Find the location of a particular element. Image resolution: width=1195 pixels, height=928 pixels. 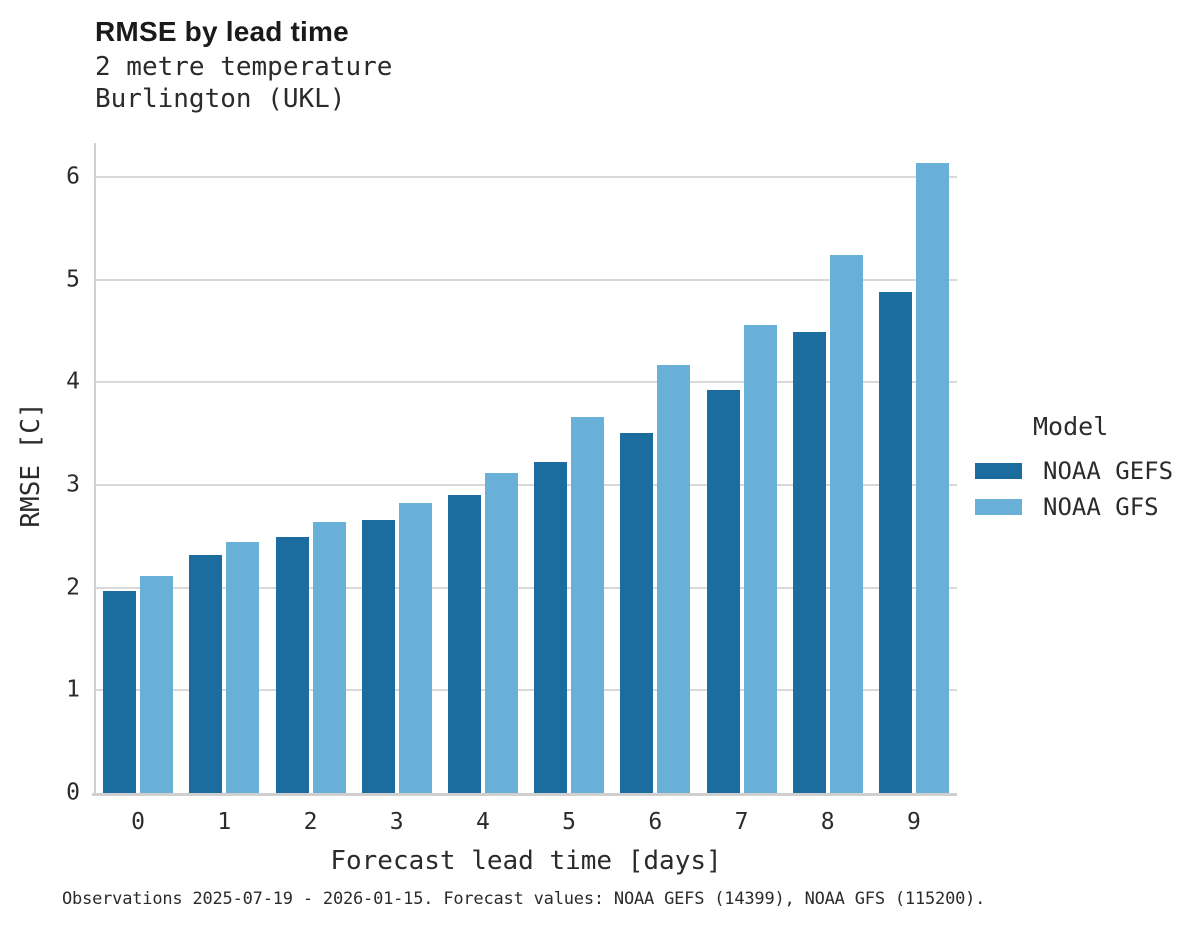

x-tick-label-1: 1 is located at coordinates (224, 822).